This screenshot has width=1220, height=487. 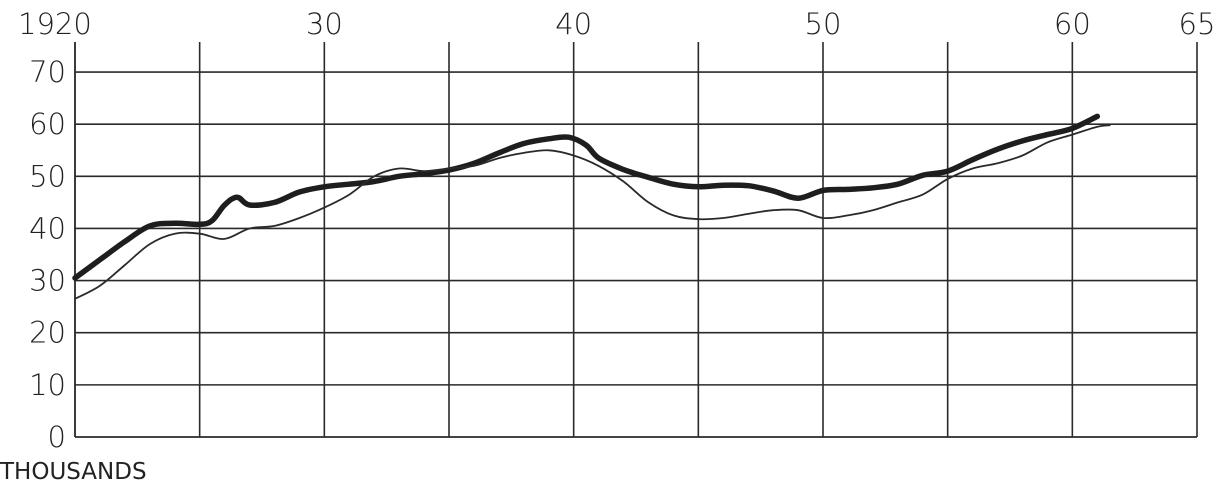 What do you see at coordinates (1197, 24) in the screenshot?
I see `x-tick-label: 65` at bounding box center [1197, 24].